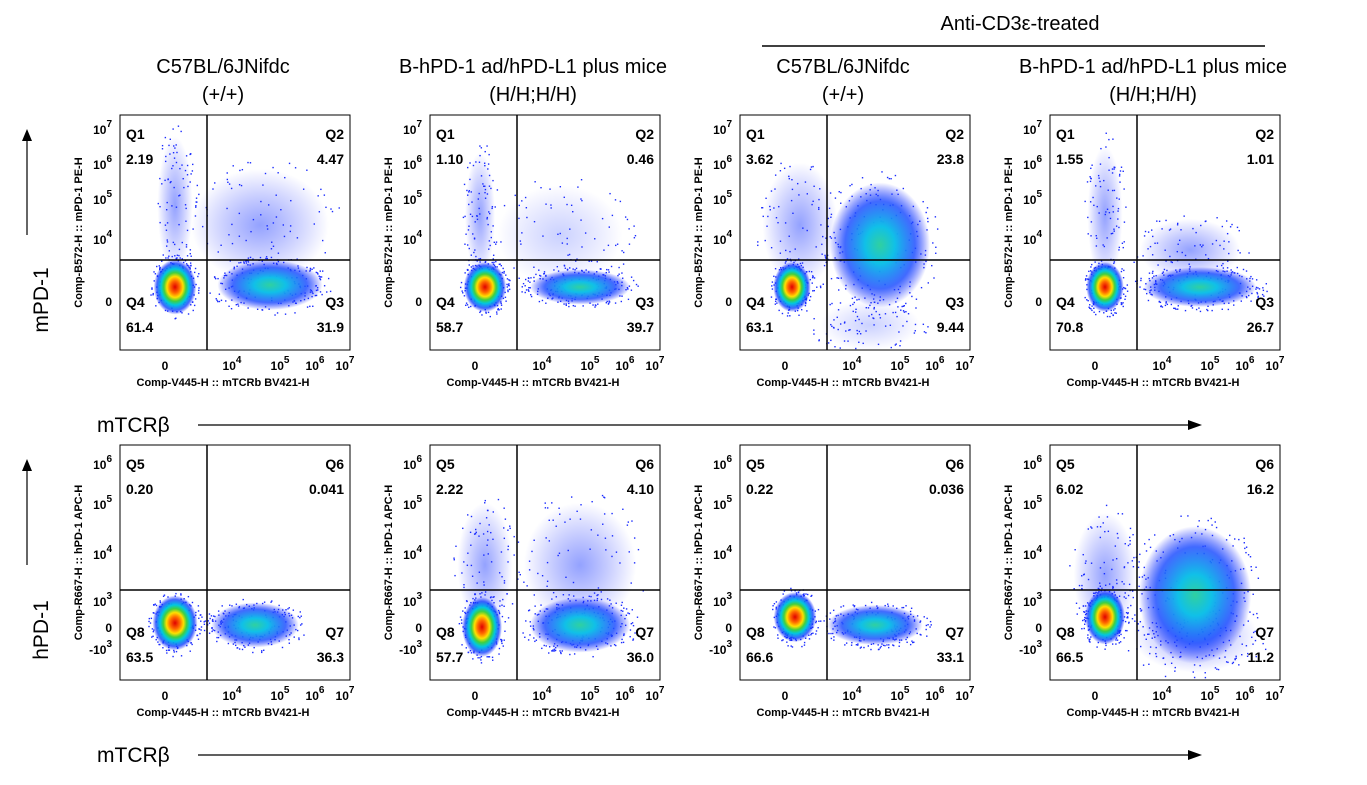 This screenshot has height=785, width=1367. I want to click on quadrant-percent: 58.7, so click(449, 327).